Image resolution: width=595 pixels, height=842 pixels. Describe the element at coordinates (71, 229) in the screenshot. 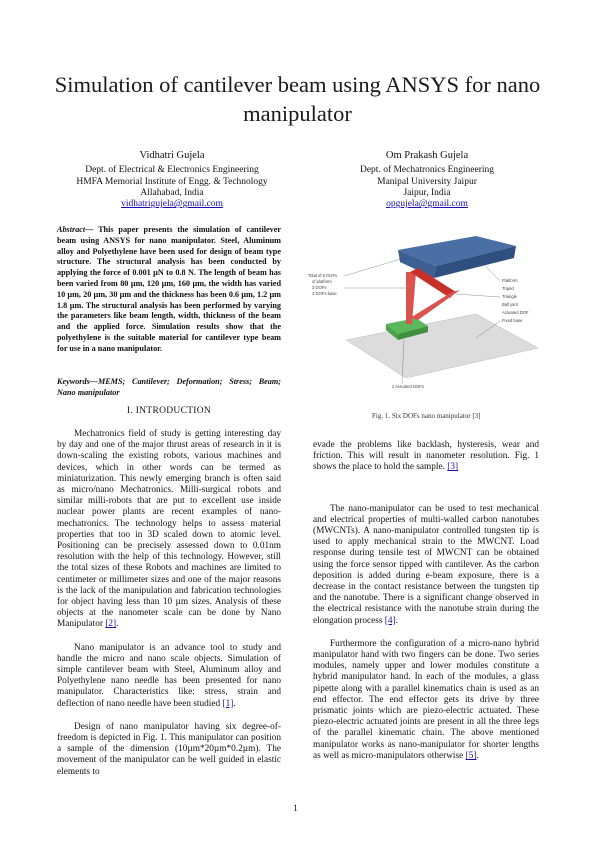

I see `abstract-lead: Abstract` at that location.